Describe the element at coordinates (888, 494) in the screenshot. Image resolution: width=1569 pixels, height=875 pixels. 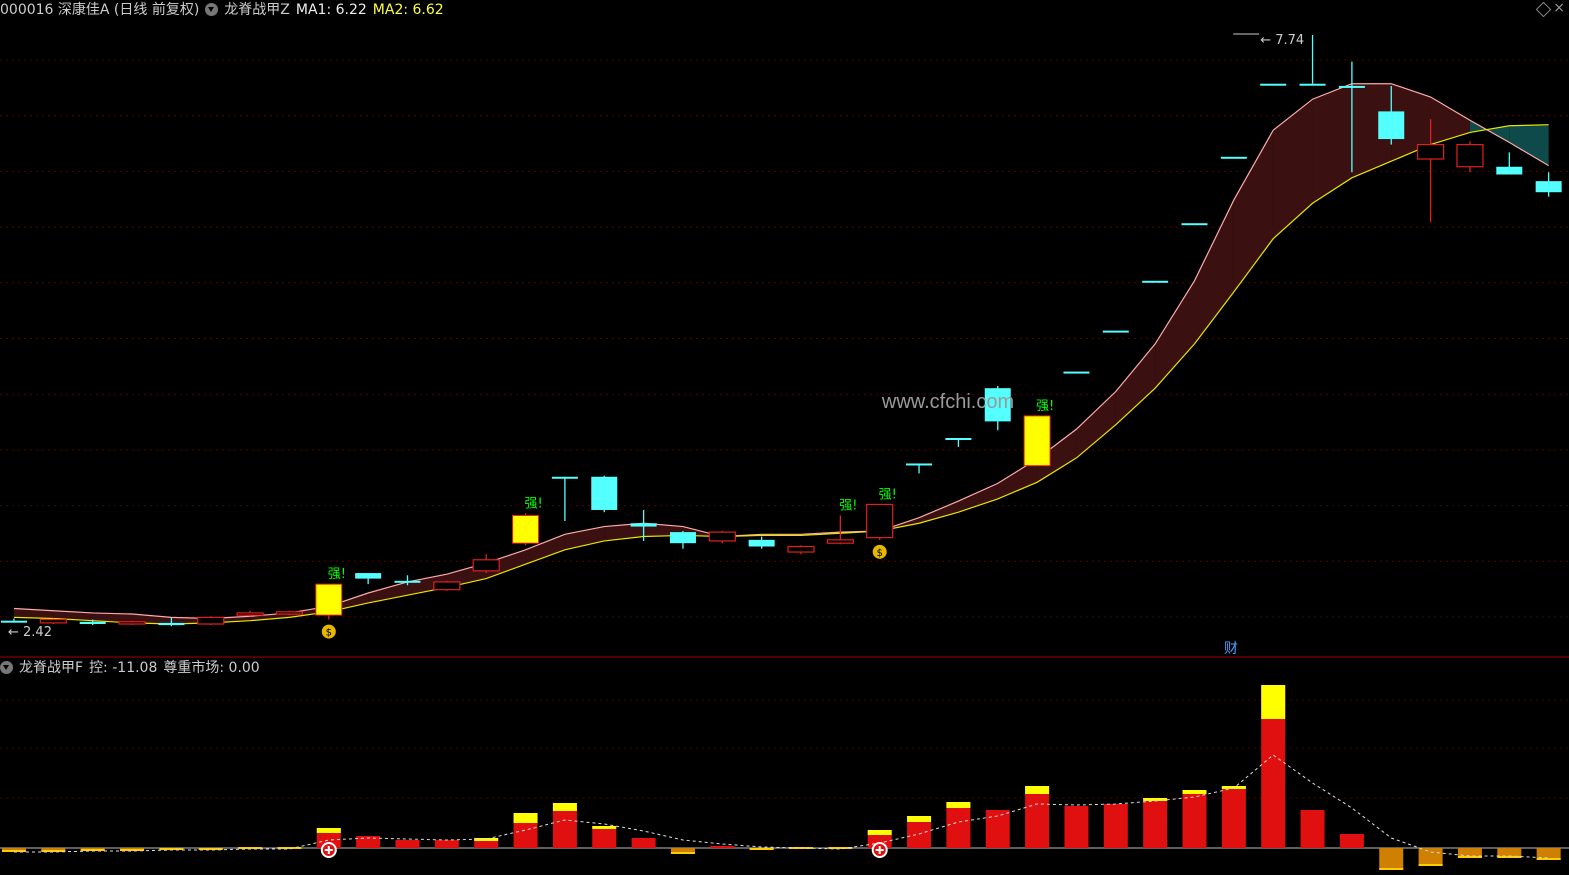
I see `strong-signal-label: 强!` at that location.